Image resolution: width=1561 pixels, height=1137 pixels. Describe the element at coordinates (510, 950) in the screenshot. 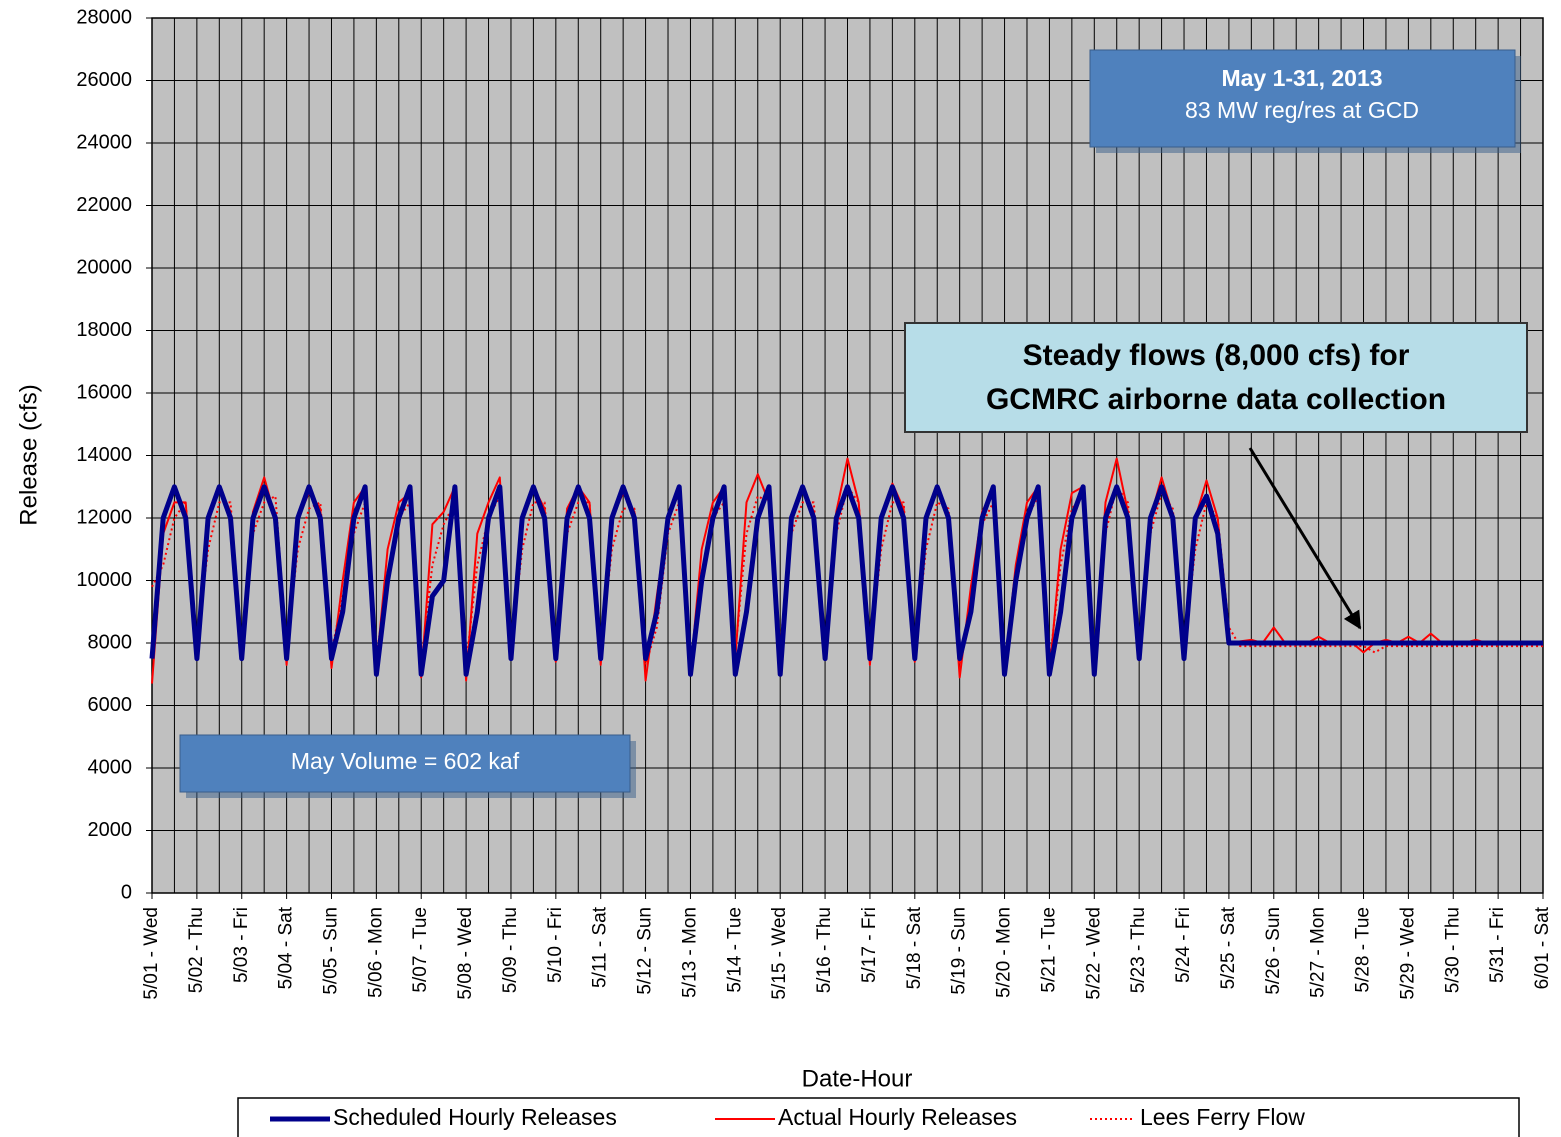

I see `x-tick-label: 5/09 - Thu` at that location.